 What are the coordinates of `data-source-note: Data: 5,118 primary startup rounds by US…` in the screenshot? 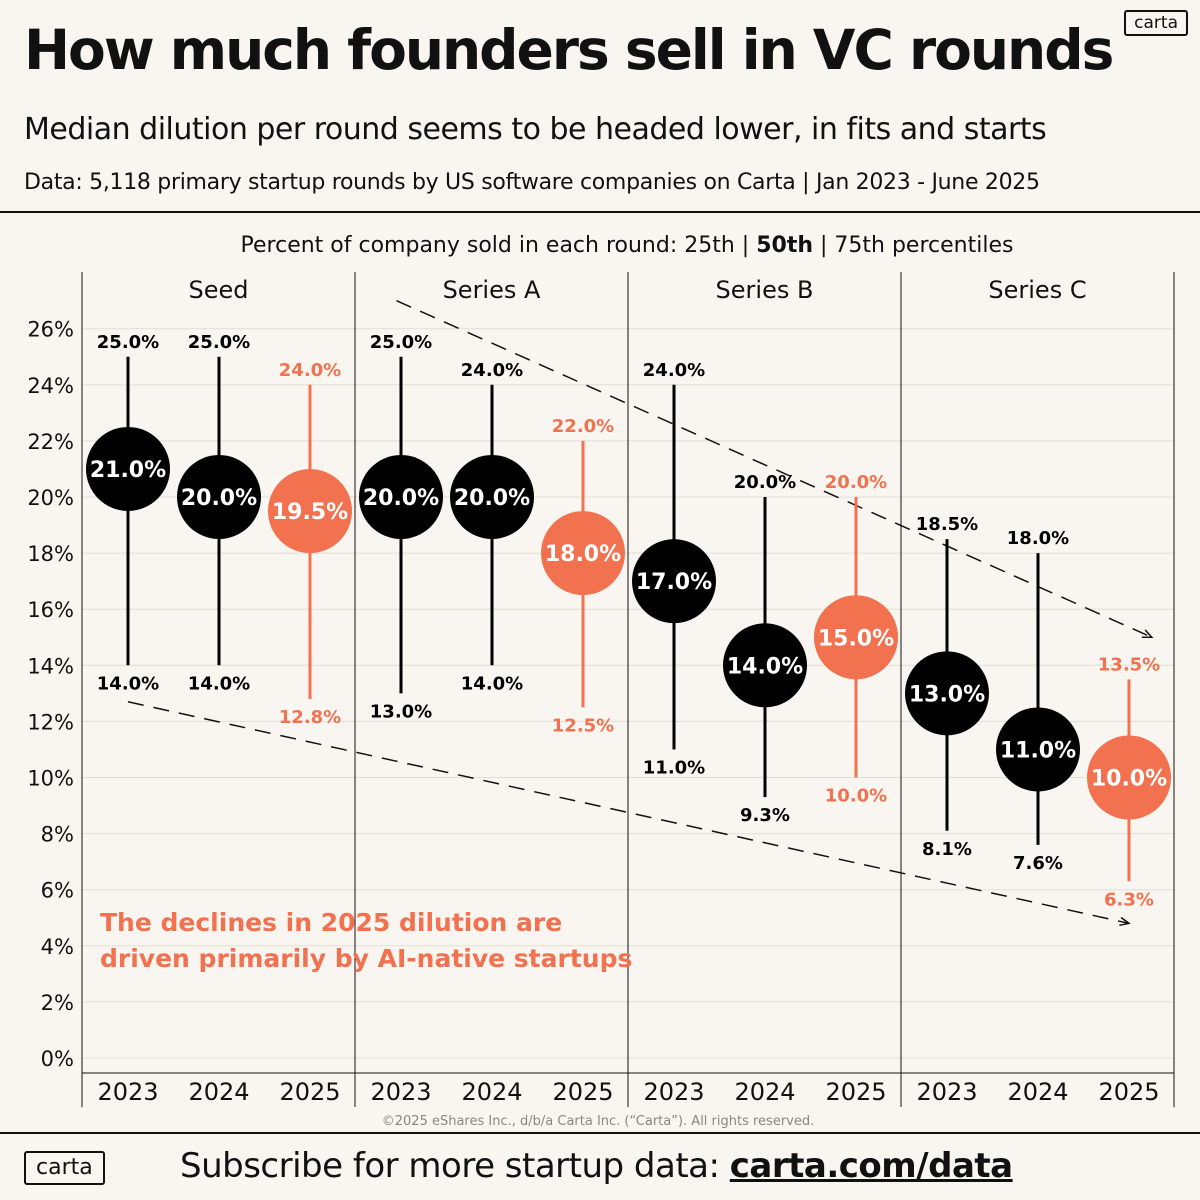 It's located at (532, 182).